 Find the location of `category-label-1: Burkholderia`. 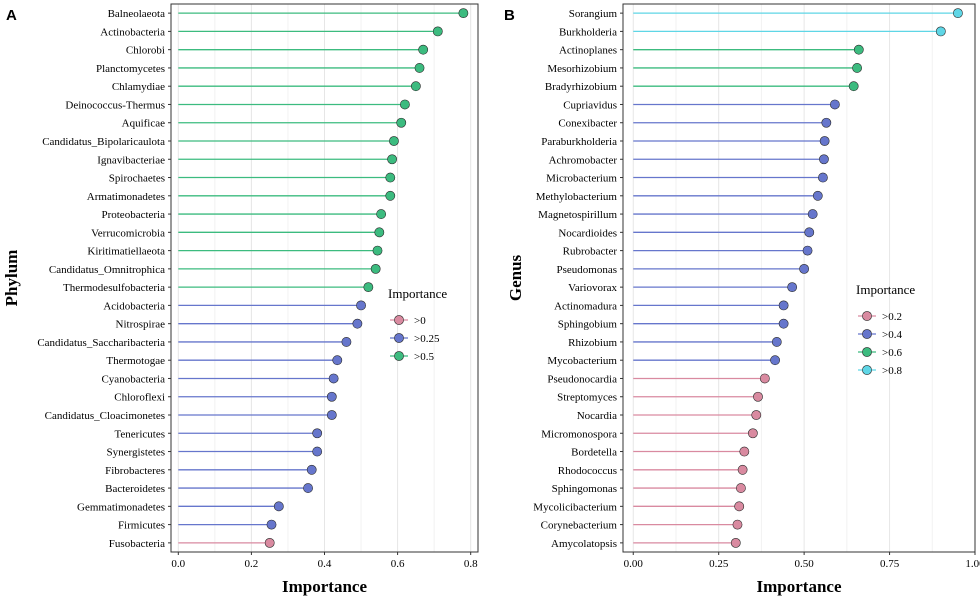

category-label-1: Burkholderia is located at coordinates (588, 32).